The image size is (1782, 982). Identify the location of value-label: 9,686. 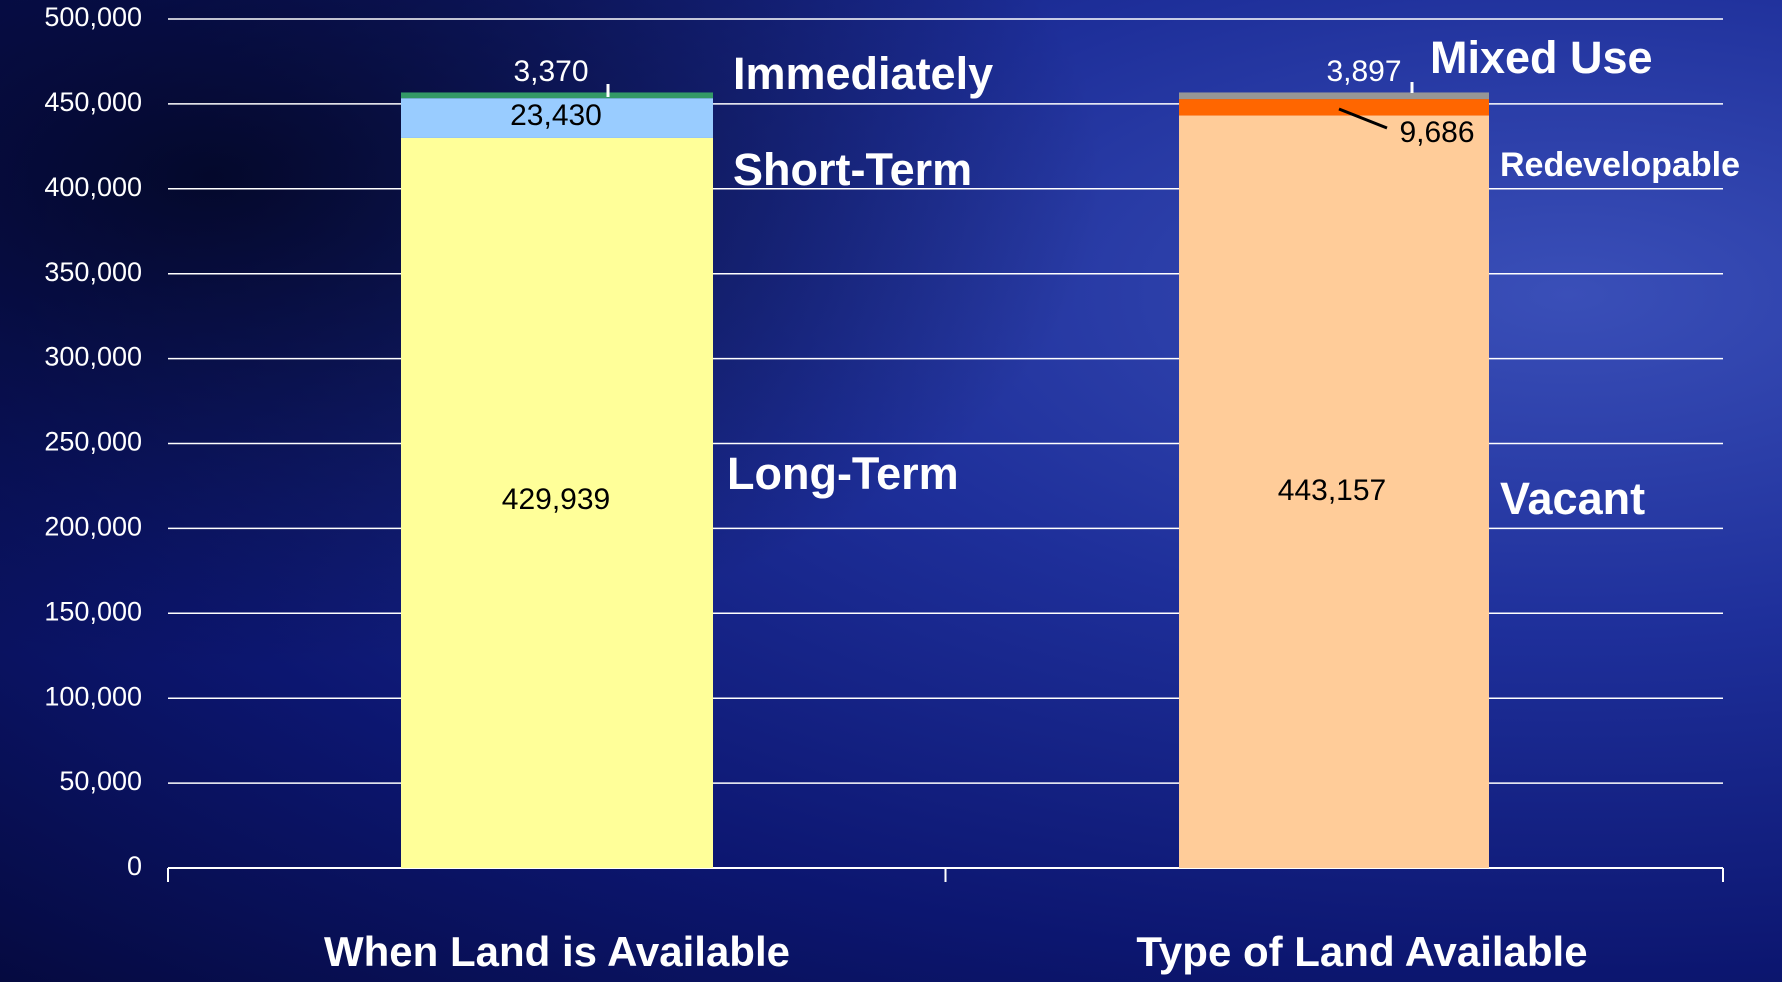
(1436, 132).